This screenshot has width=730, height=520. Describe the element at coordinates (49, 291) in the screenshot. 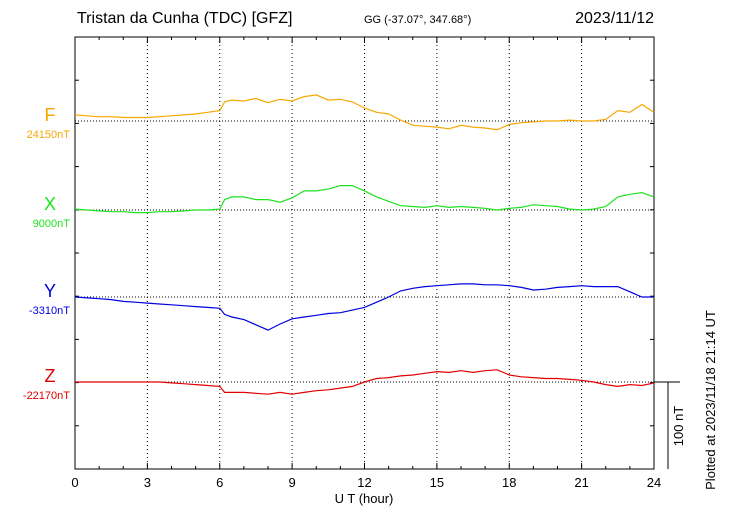

I see `channel-name-Y: Y` at that location.